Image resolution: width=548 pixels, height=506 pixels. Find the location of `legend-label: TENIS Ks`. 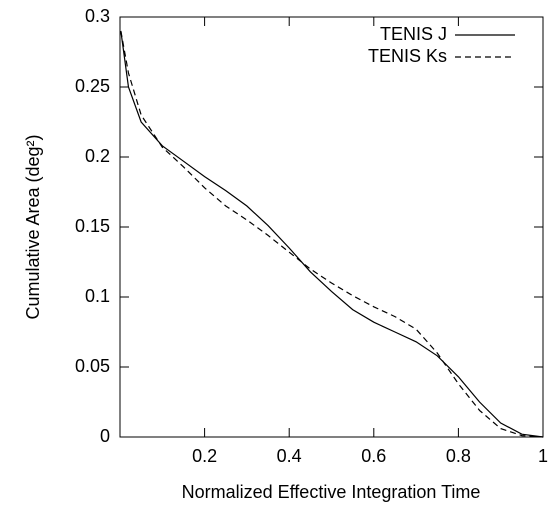

legend-label: TENIS Ks is located at coordinates (407, 56).